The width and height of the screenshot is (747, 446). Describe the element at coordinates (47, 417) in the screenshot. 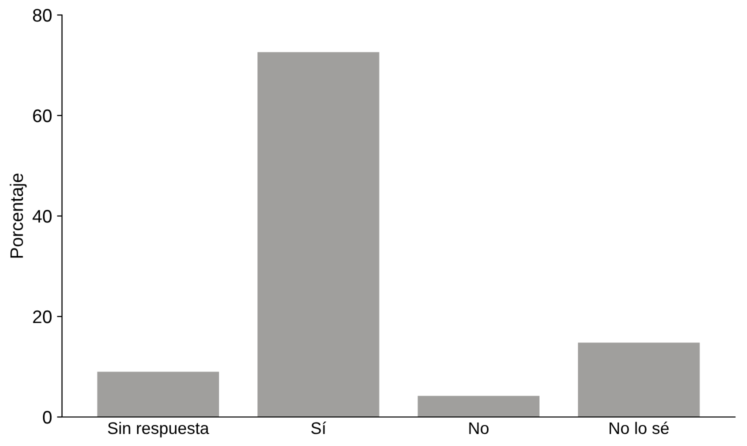

I see `y-tick-label: 0` at that location.